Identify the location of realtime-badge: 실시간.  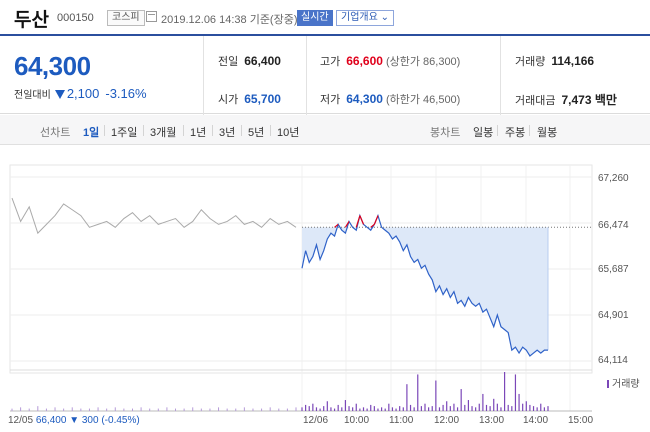
(315, 18).